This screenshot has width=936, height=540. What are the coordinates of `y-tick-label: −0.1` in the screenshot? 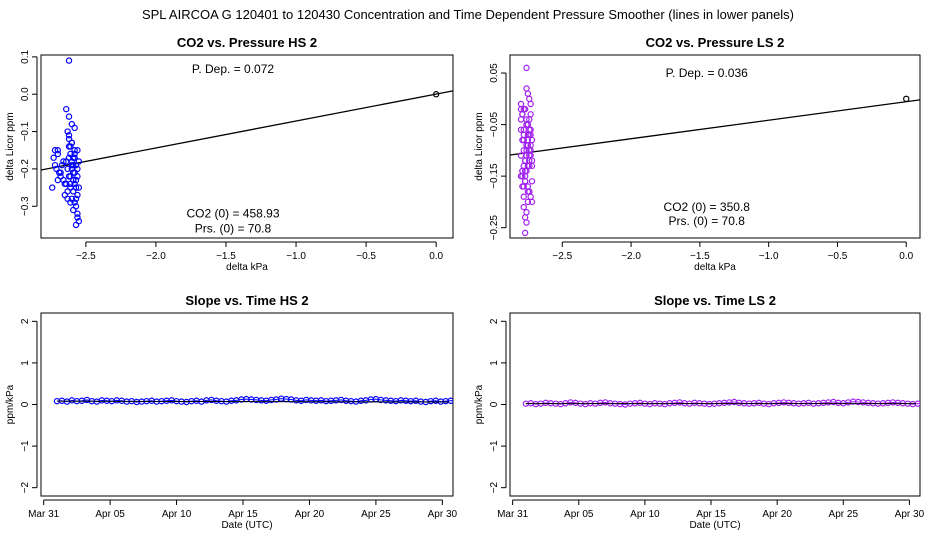 It's located at (25, 131).